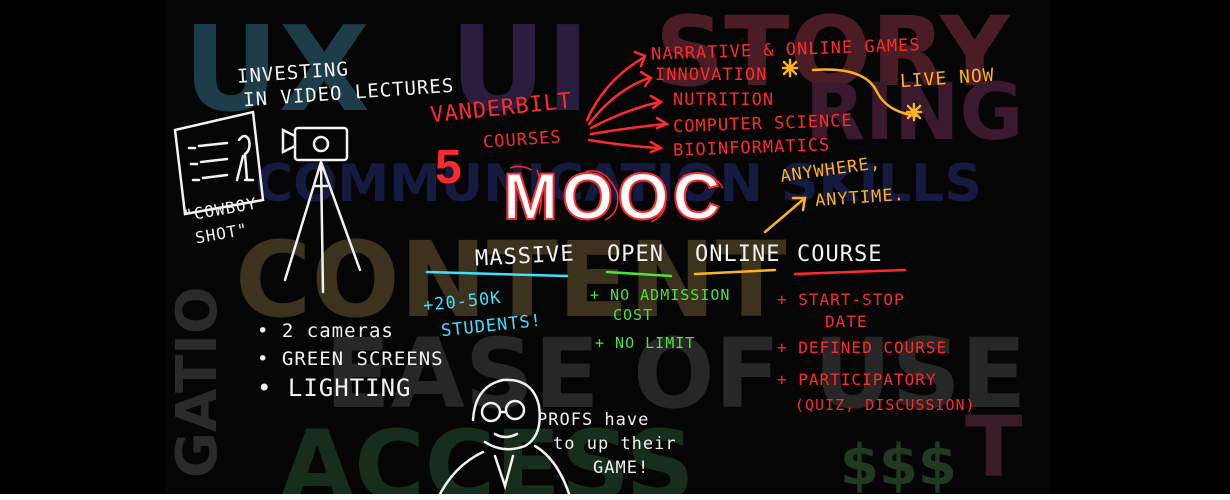  Describe the element at coordinates (635, 254) in the screenshot. I see `definition-open: OPEN` at that location.